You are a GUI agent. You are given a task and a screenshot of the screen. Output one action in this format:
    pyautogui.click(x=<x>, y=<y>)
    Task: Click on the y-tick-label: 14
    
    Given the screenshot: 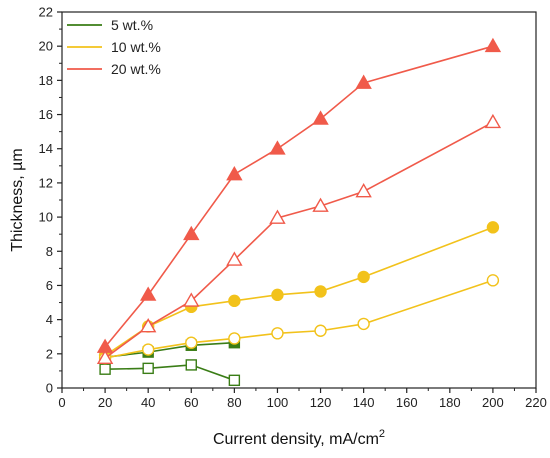 What is the action you would take?
    pyautogui.click(x=46, y=148)
    